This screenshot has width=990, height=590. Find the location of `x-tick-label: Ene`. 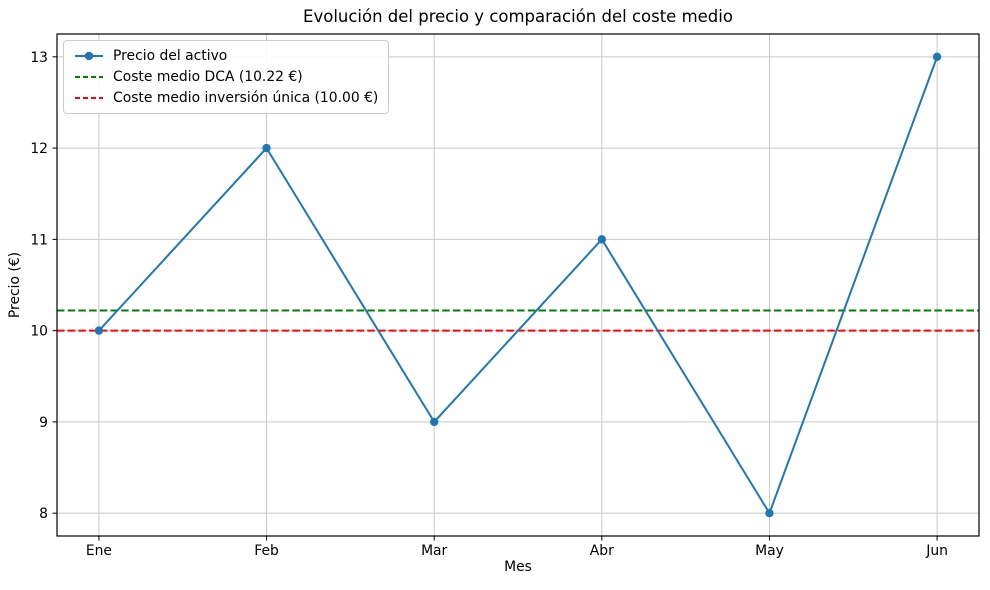

x-tick-label: Ene is located at coordinates (99, 551).